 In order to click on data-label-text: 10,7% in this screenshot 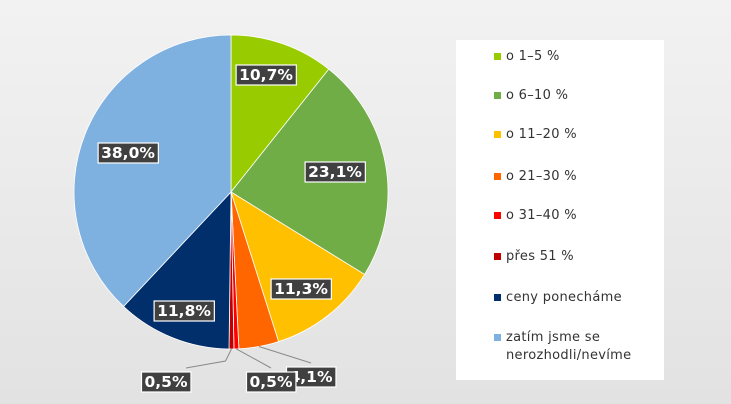, I will do `click(266, 75)`.